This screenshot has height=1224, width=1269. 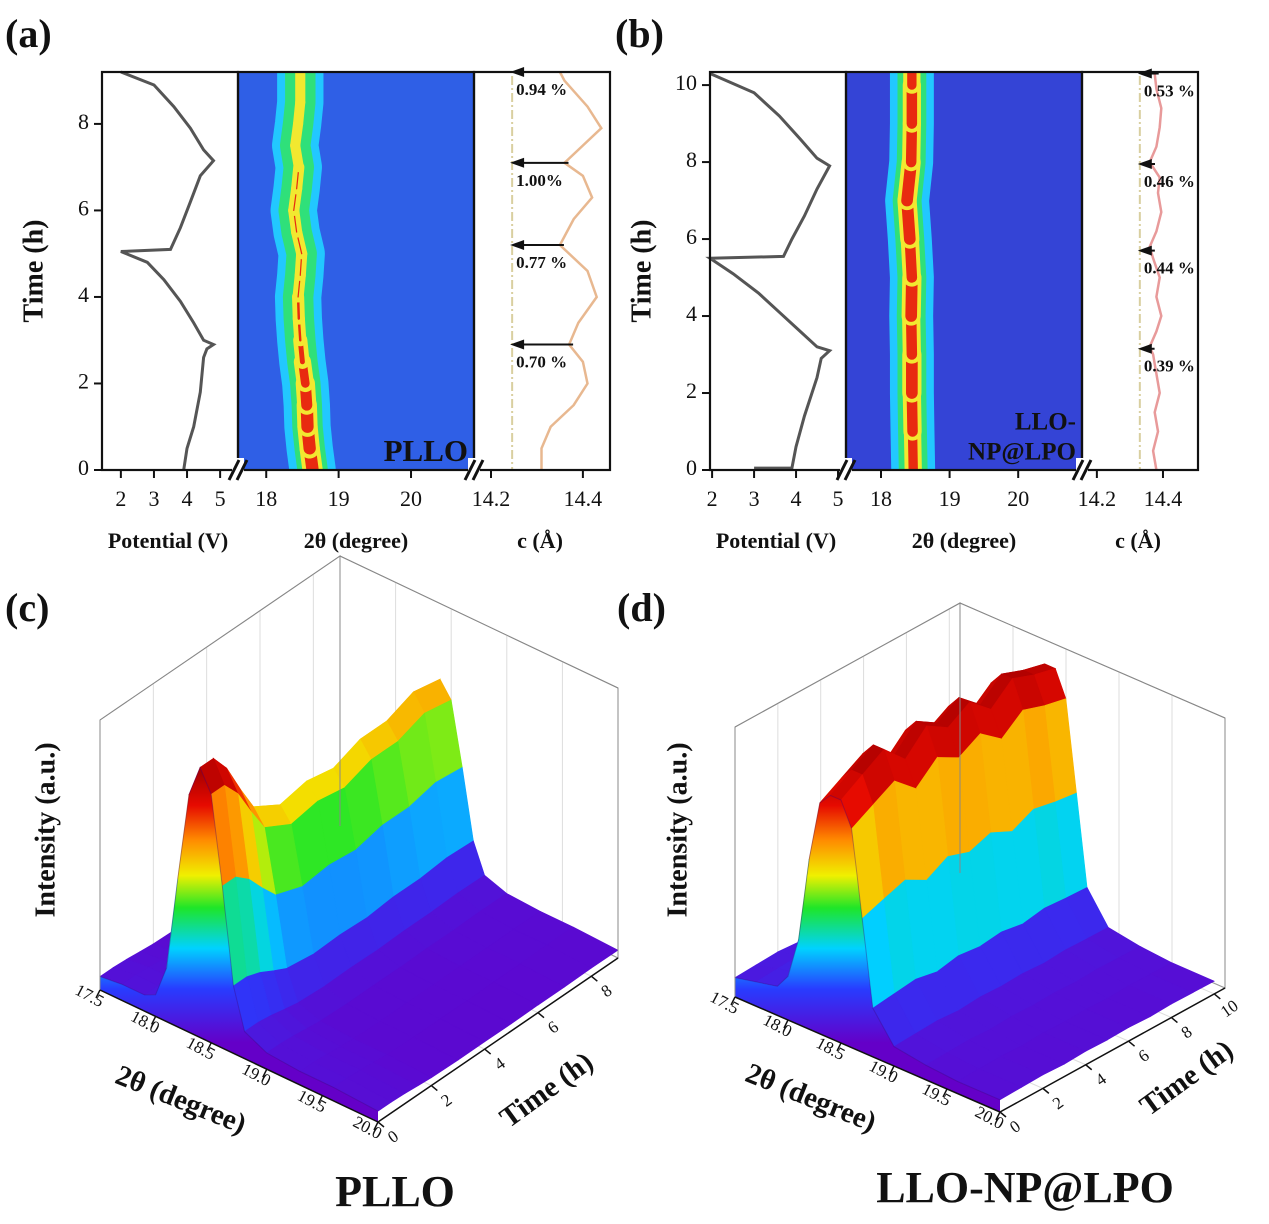 What do you see at coordinates (1097, 498) in the screenshot?
I see `x-tick-label: 14.2` at bounding box center [1097, 498].